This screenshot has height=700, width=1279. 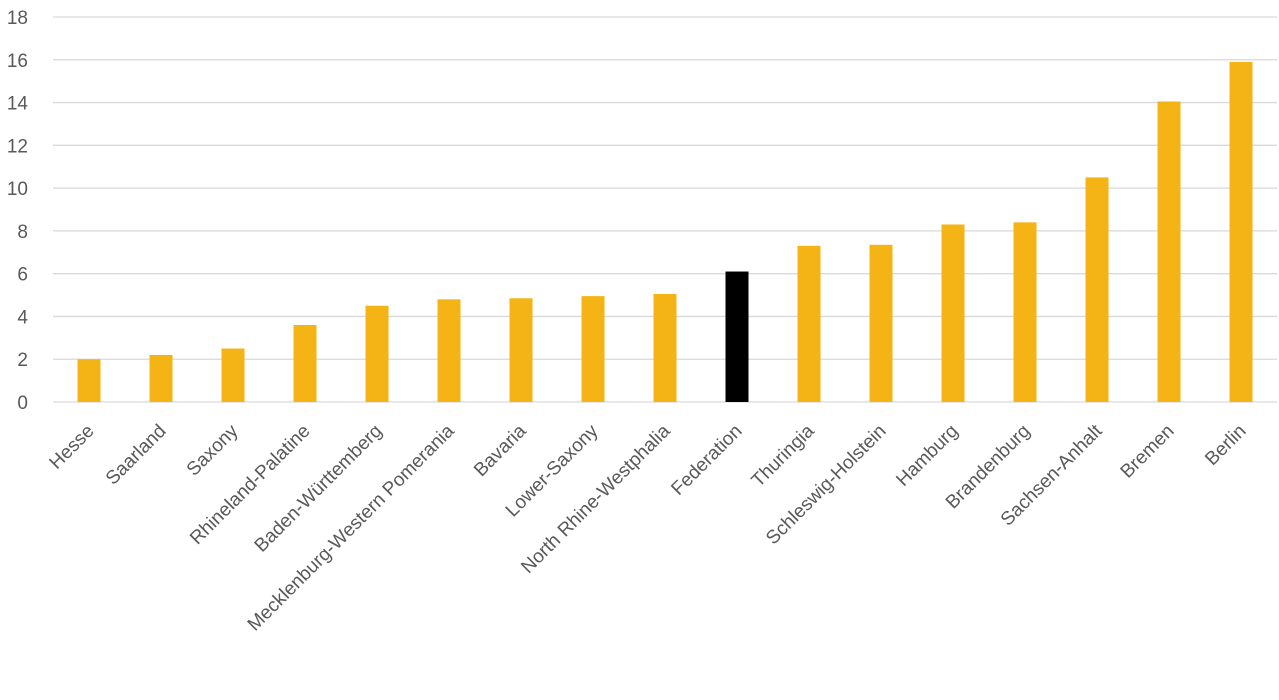 I want to click on bar-bavaria, so click(x=521, y=350).